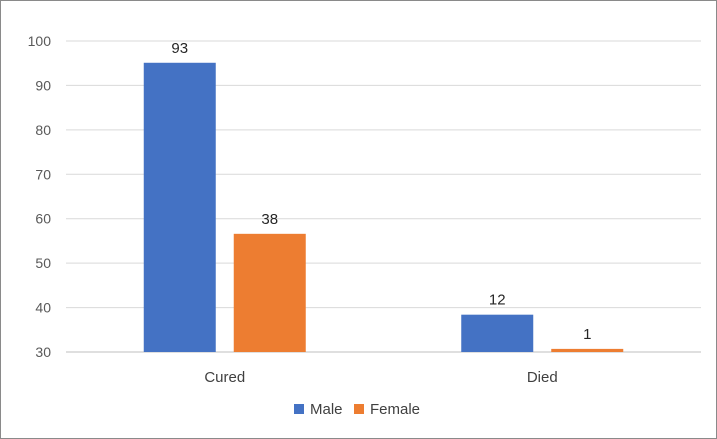 The height and width of the screenshot is (439, 717). What do you see at coordinates (587, 350) in the screenshot?
I see `bar-female-died` at bounding box center [587, 350].